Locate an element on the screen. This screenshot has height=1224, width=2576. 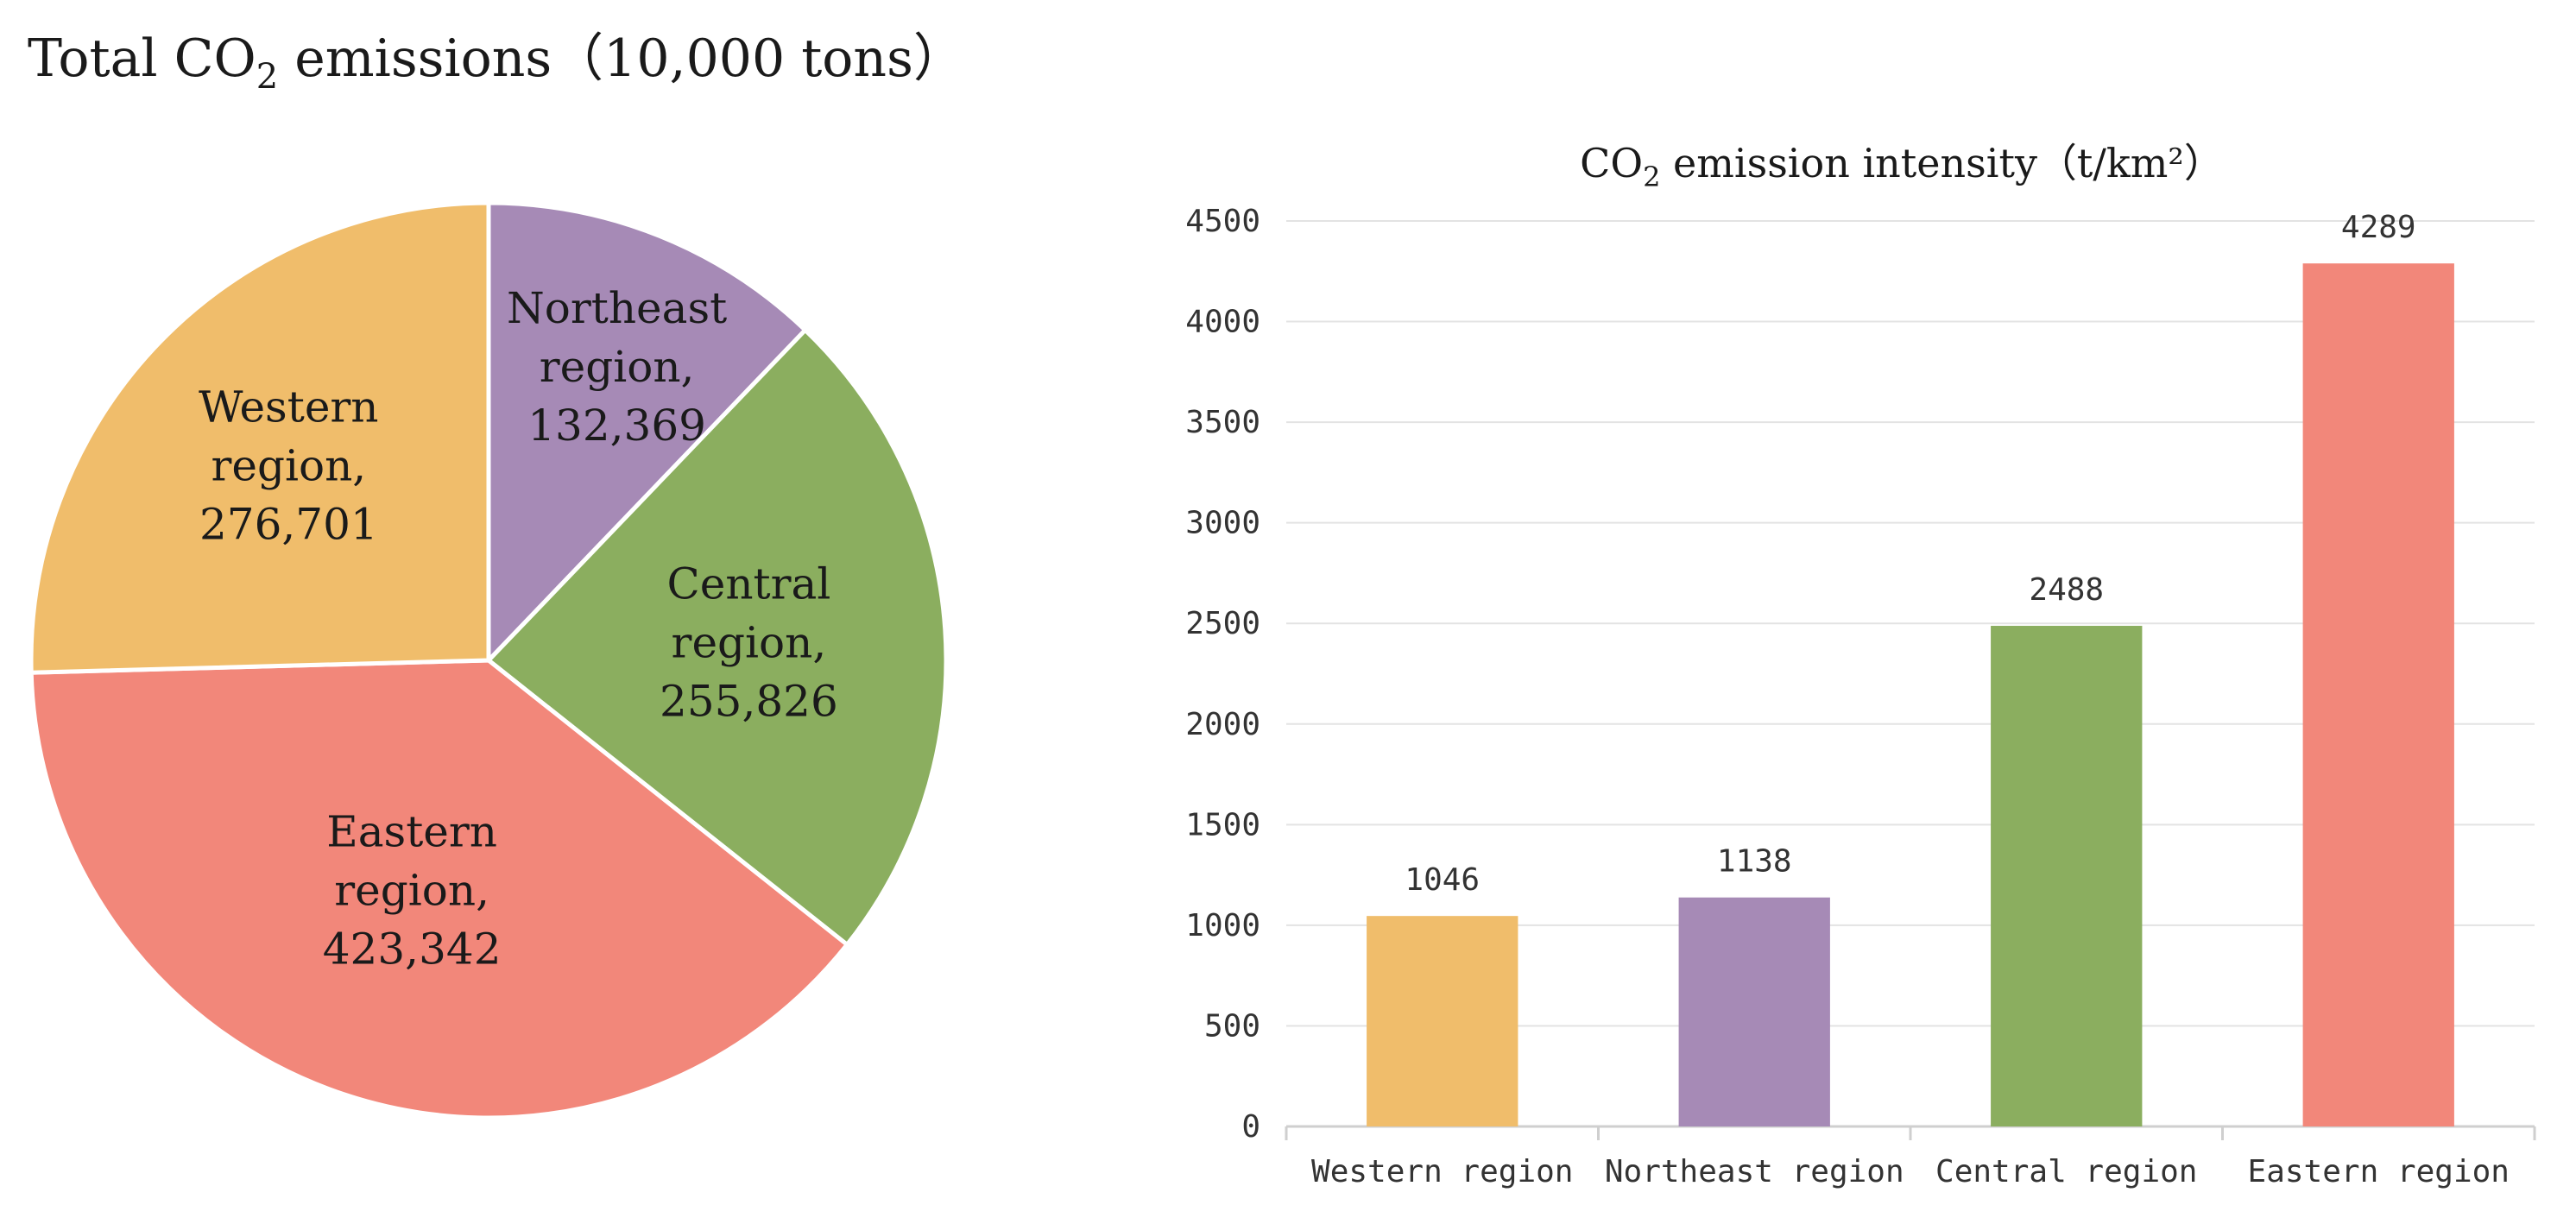
y-tick-label: 1000 is located at coordinates (1222, 926).